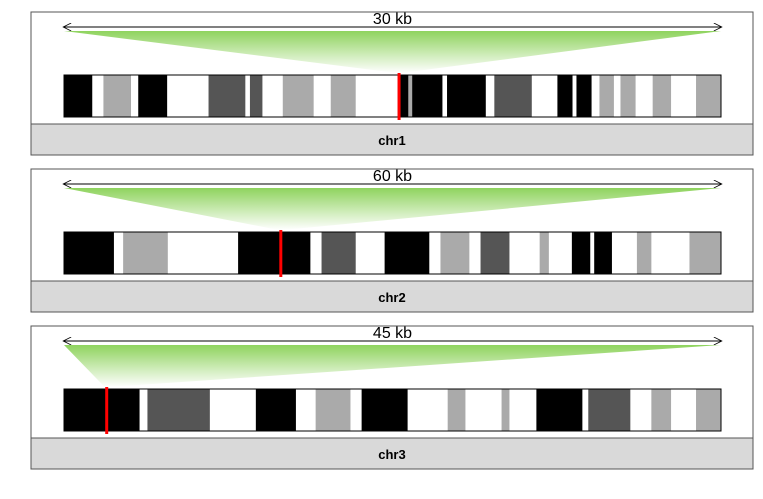 The width and height of the screenshot is (763, 499). I want to click on chromosome-name: chr1, so click(391, 140).